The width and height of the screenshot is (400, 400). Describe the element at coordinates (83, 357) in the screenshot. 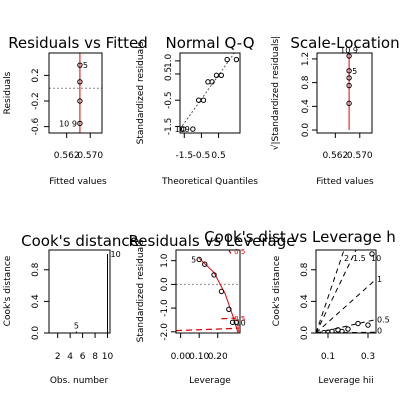

I see `x-tick-label: 6` at that location.